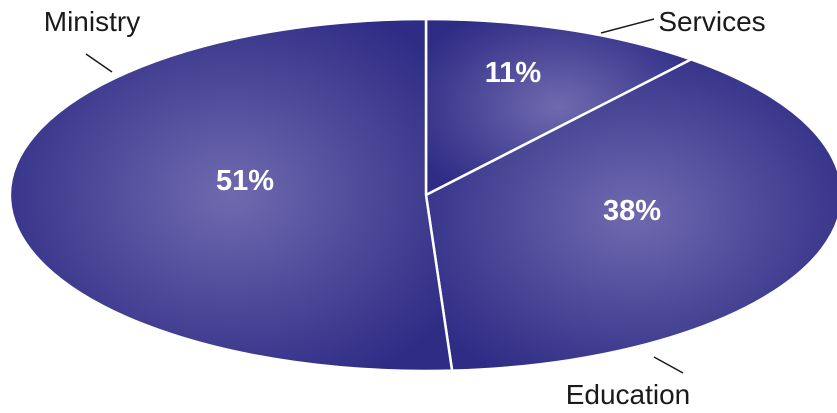 This screenshot has height=413, width=837. Describe the element at coordinates (711, 21) in the screenshot. I see `category-label-services: Services` at that location.